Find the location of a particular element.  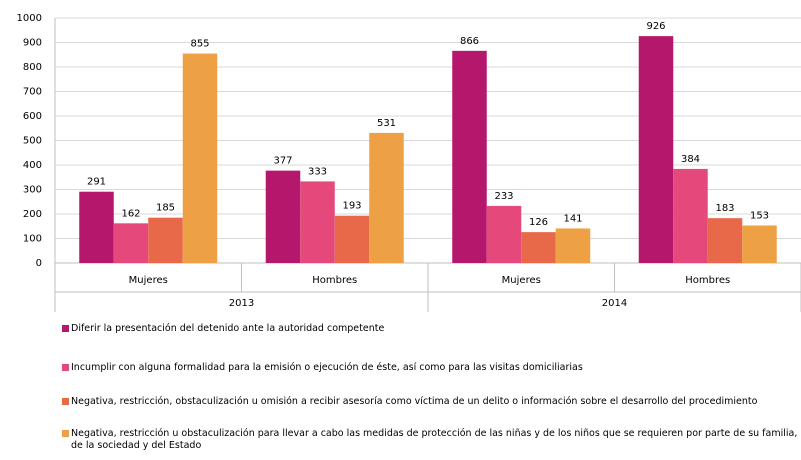

data-label: 185 is located at coordinates (165, 208).